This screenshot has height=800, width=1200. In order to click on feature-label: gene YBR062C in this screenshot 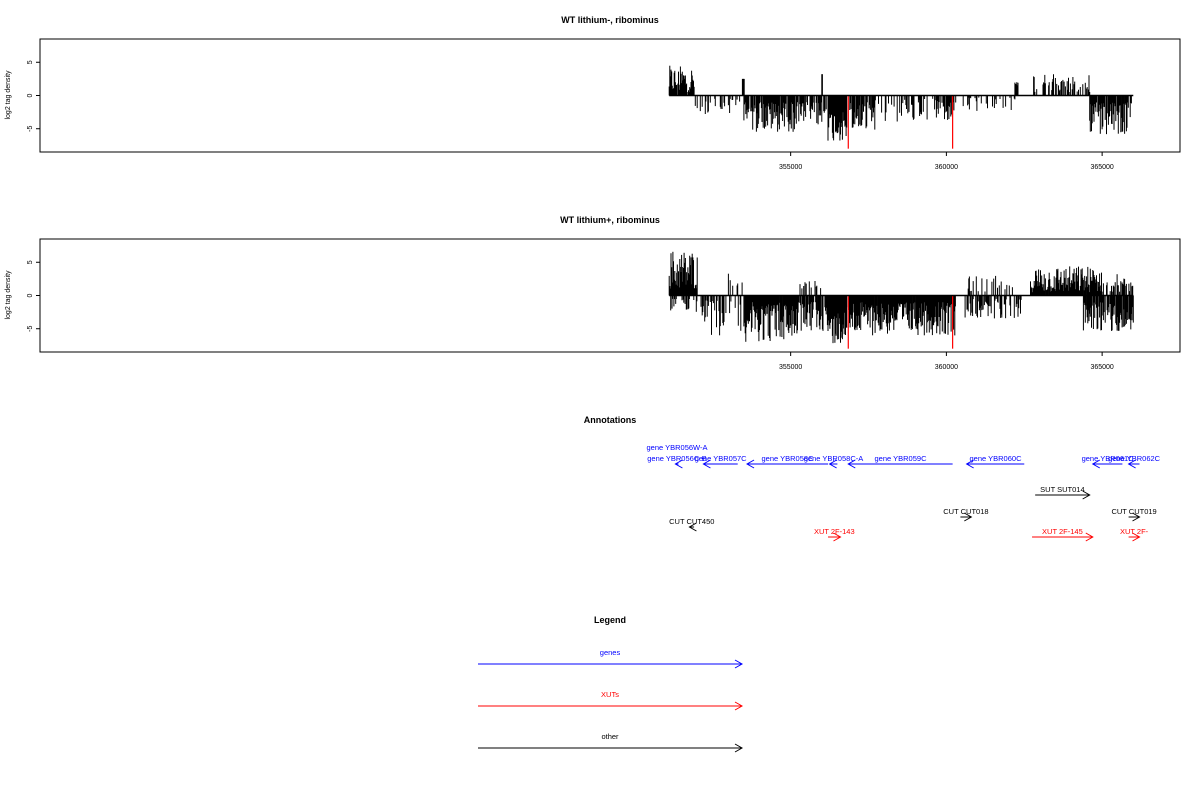, I will do `click(1134, 458)`.